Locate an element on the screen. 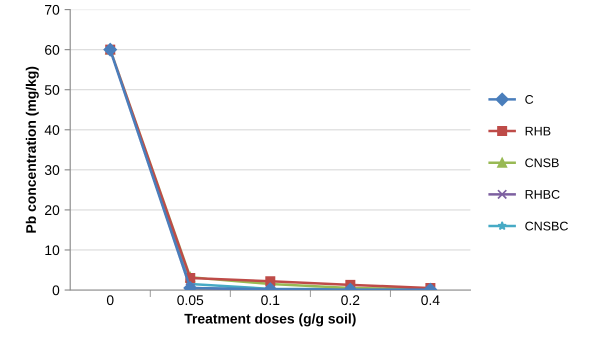 The height and width of the screenshot is (355, 600). x-tick-label: 0.4 is located at coordinates (430, 300).